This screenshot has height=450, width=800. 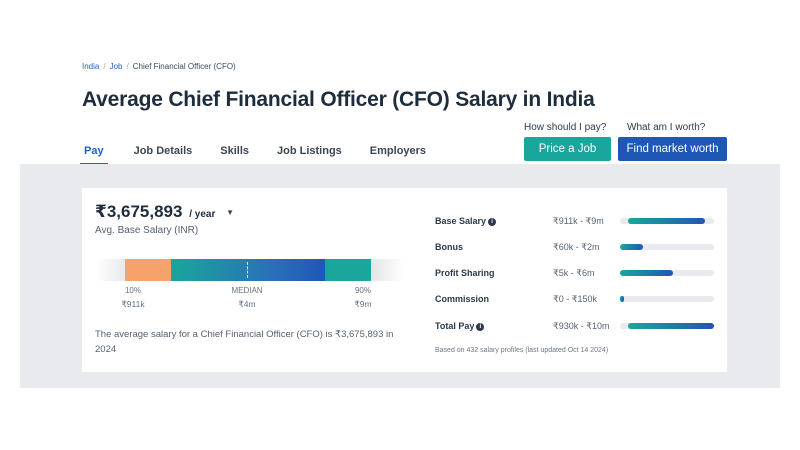 I want to click on row-profit-sharing-fill, so click(x=646, y=273).